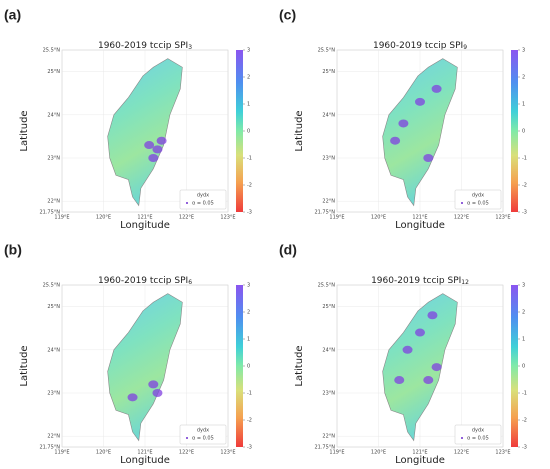 This screenshot has height=469, width=550. Describe the element at coordinates (465, 47) in the screenshot. I see `title-subscript: 9` at that location.